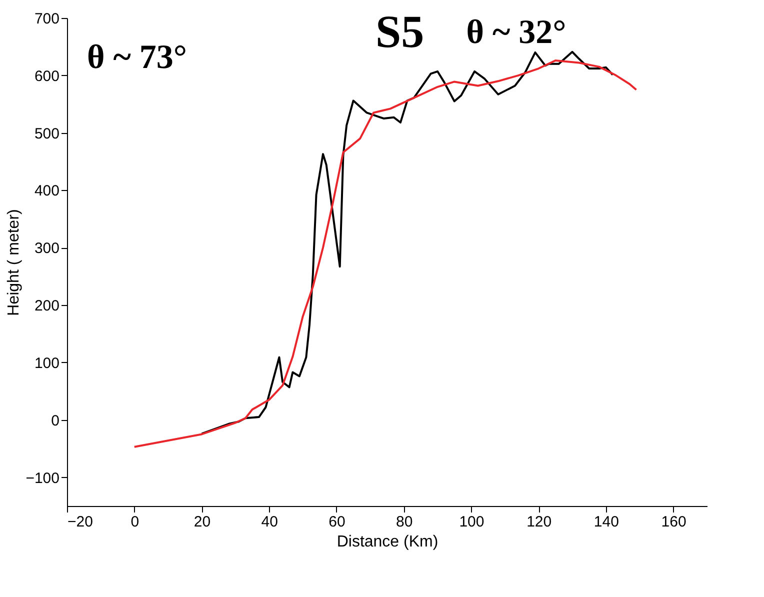 This screenshot has height=597, width=764. What do you see at coordinates (135, 522) in the screenshot?
I see `x-tick-label: 0` at bounding box center [135, 522].